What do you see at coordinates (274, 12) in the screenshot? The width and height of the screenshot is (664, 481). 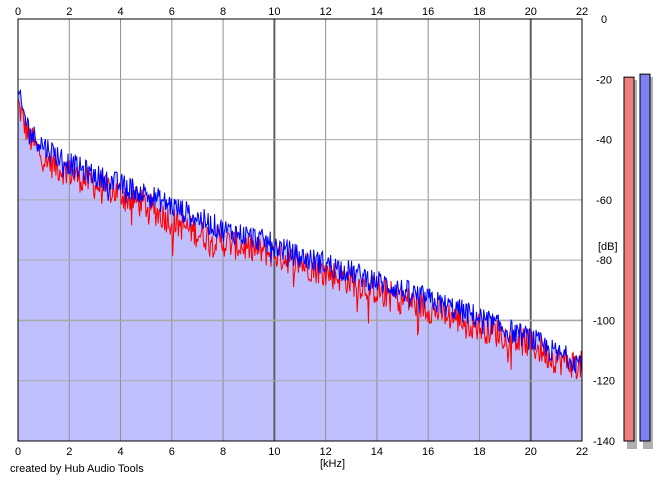 I see `x-tick-label-top: 10` at bounding box center [274, 12].